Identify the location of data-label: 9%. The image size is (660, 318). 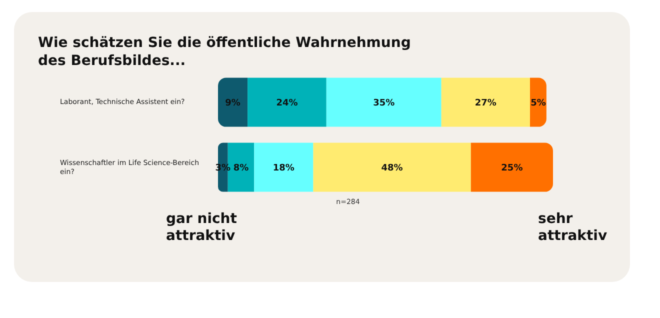
(232, 103).